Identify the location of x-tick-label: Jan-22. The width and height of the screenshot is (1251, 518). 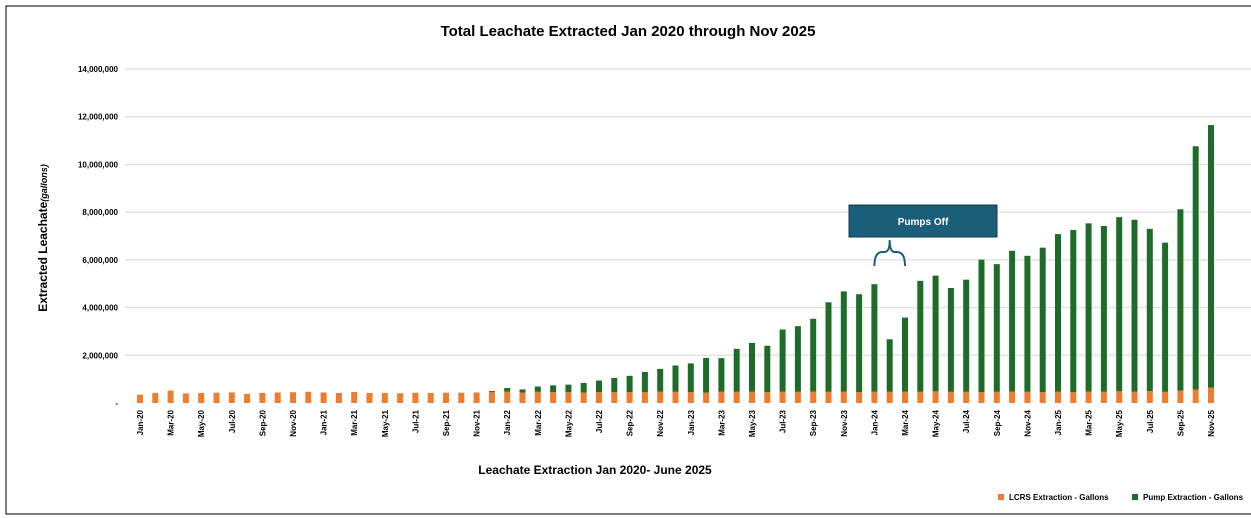
(507, 422).